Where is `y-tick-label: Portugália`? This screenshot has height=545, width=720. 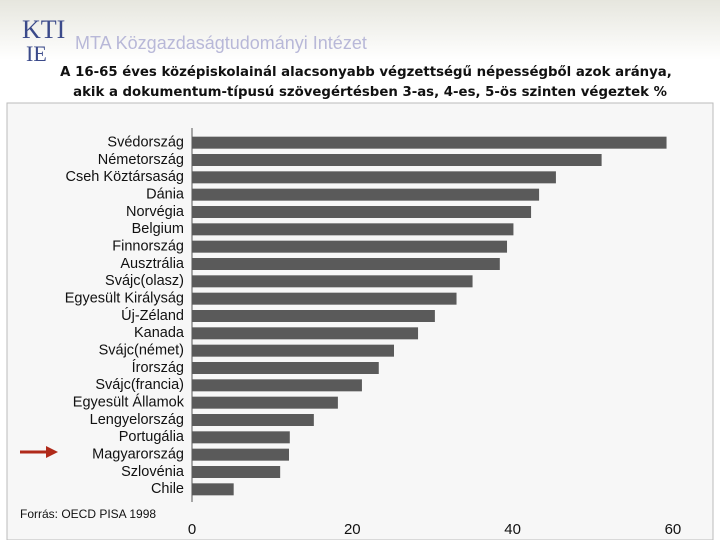
y-tick-label: Portugália is located at coordinates (152, 437).